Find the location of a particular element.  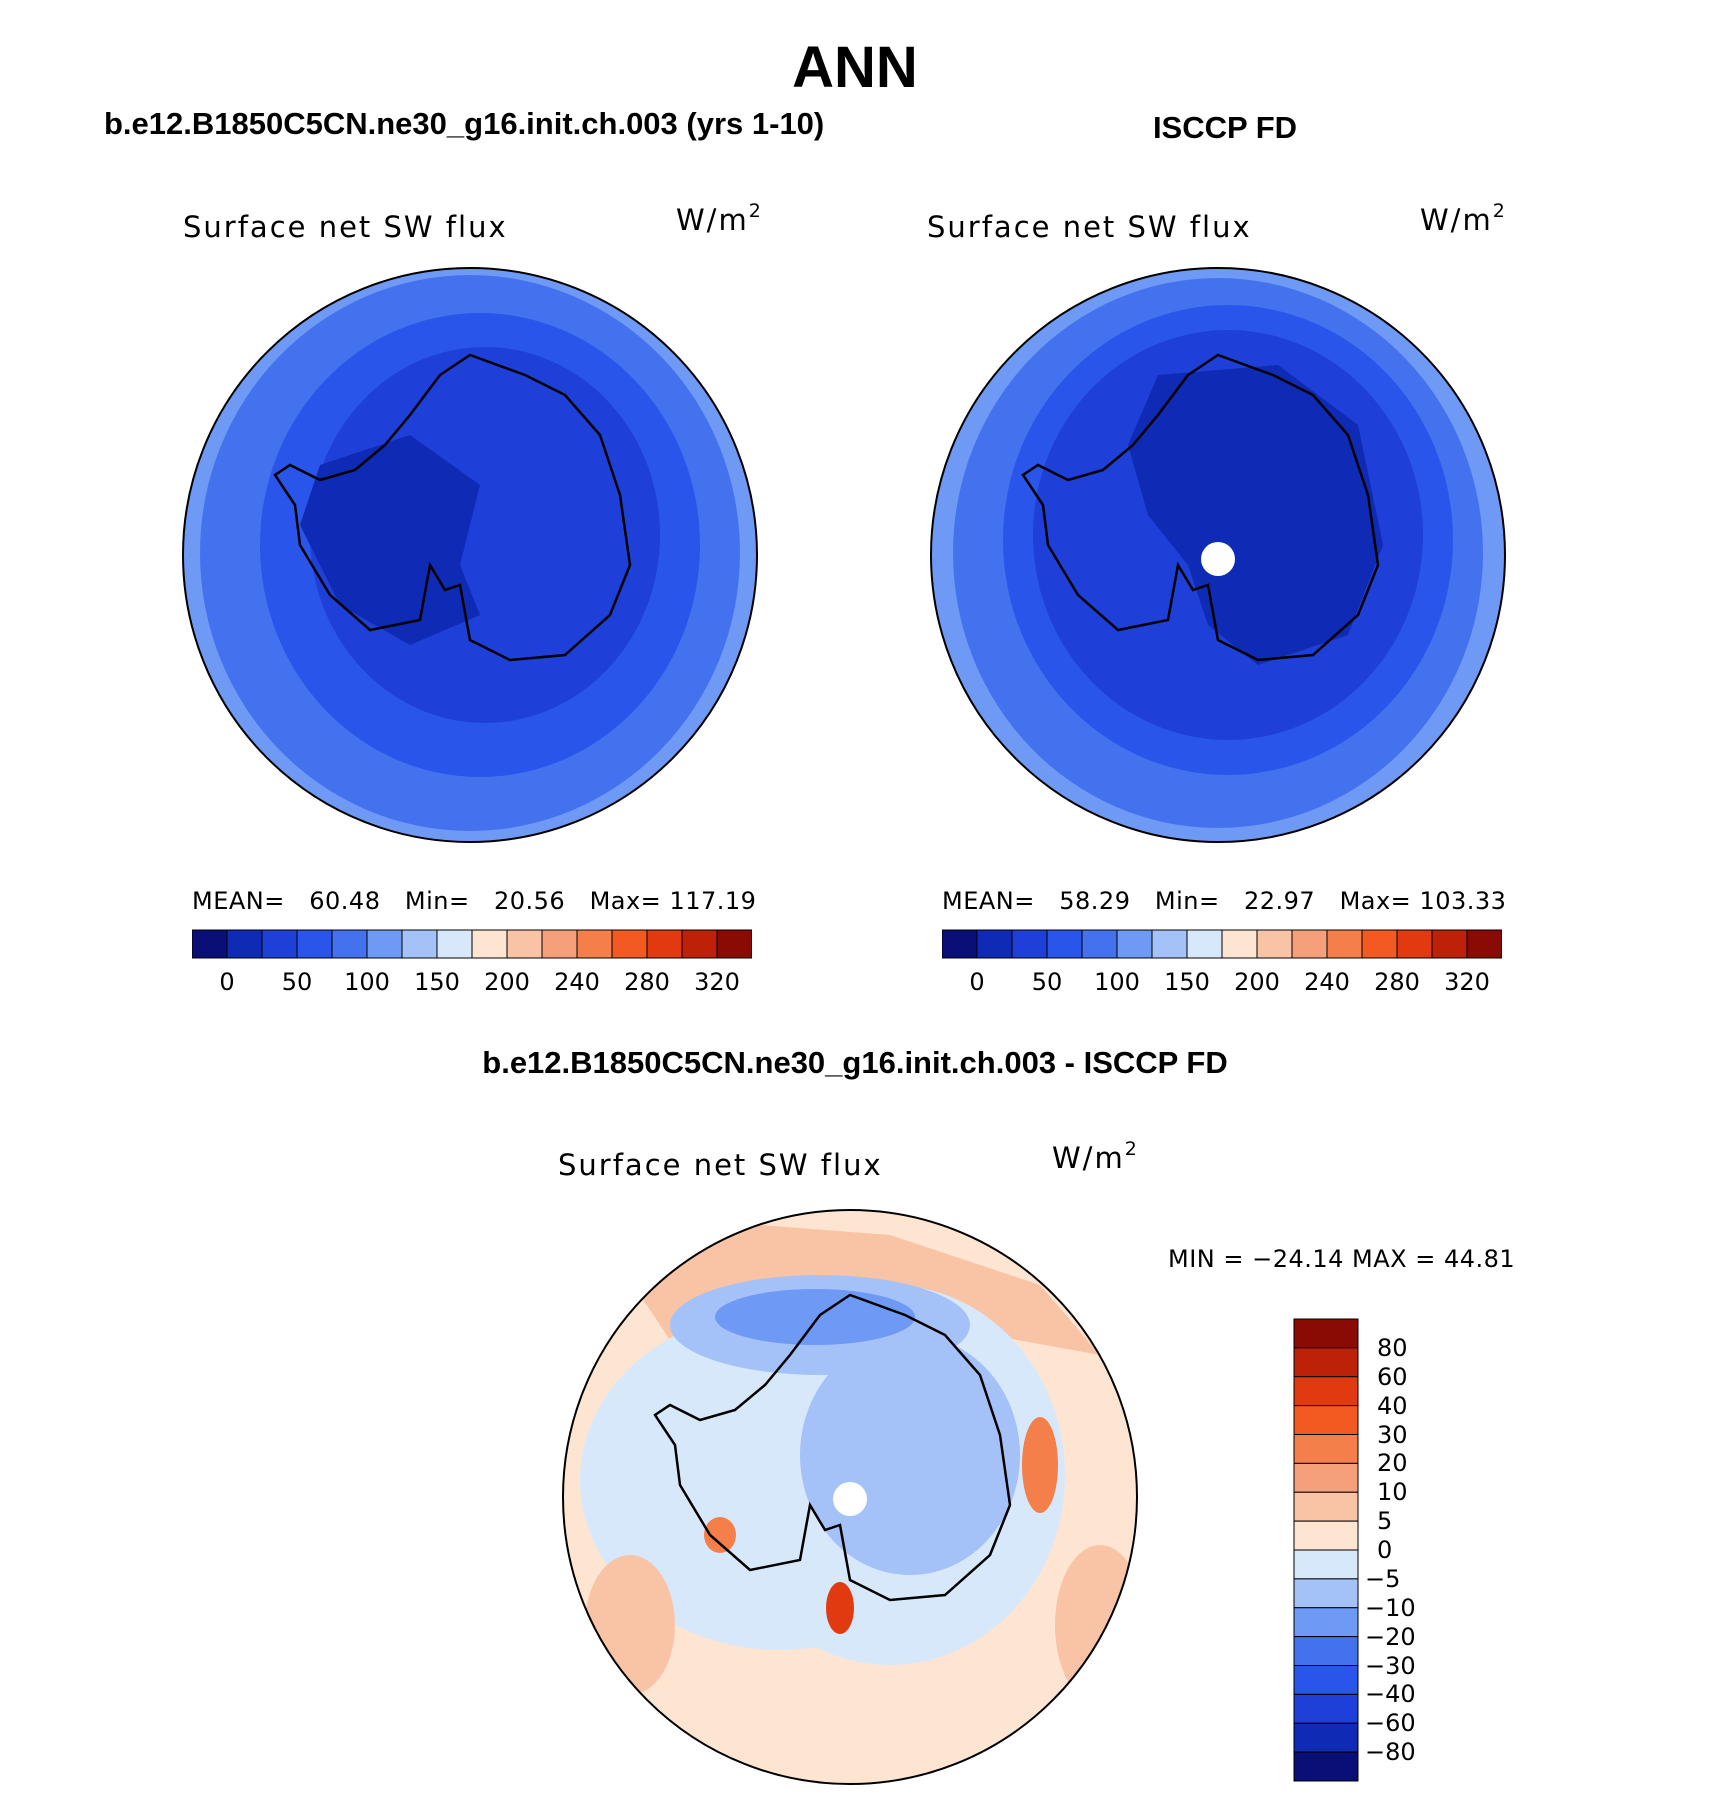

obs-contour-low is located at coordinates (1255, 515).